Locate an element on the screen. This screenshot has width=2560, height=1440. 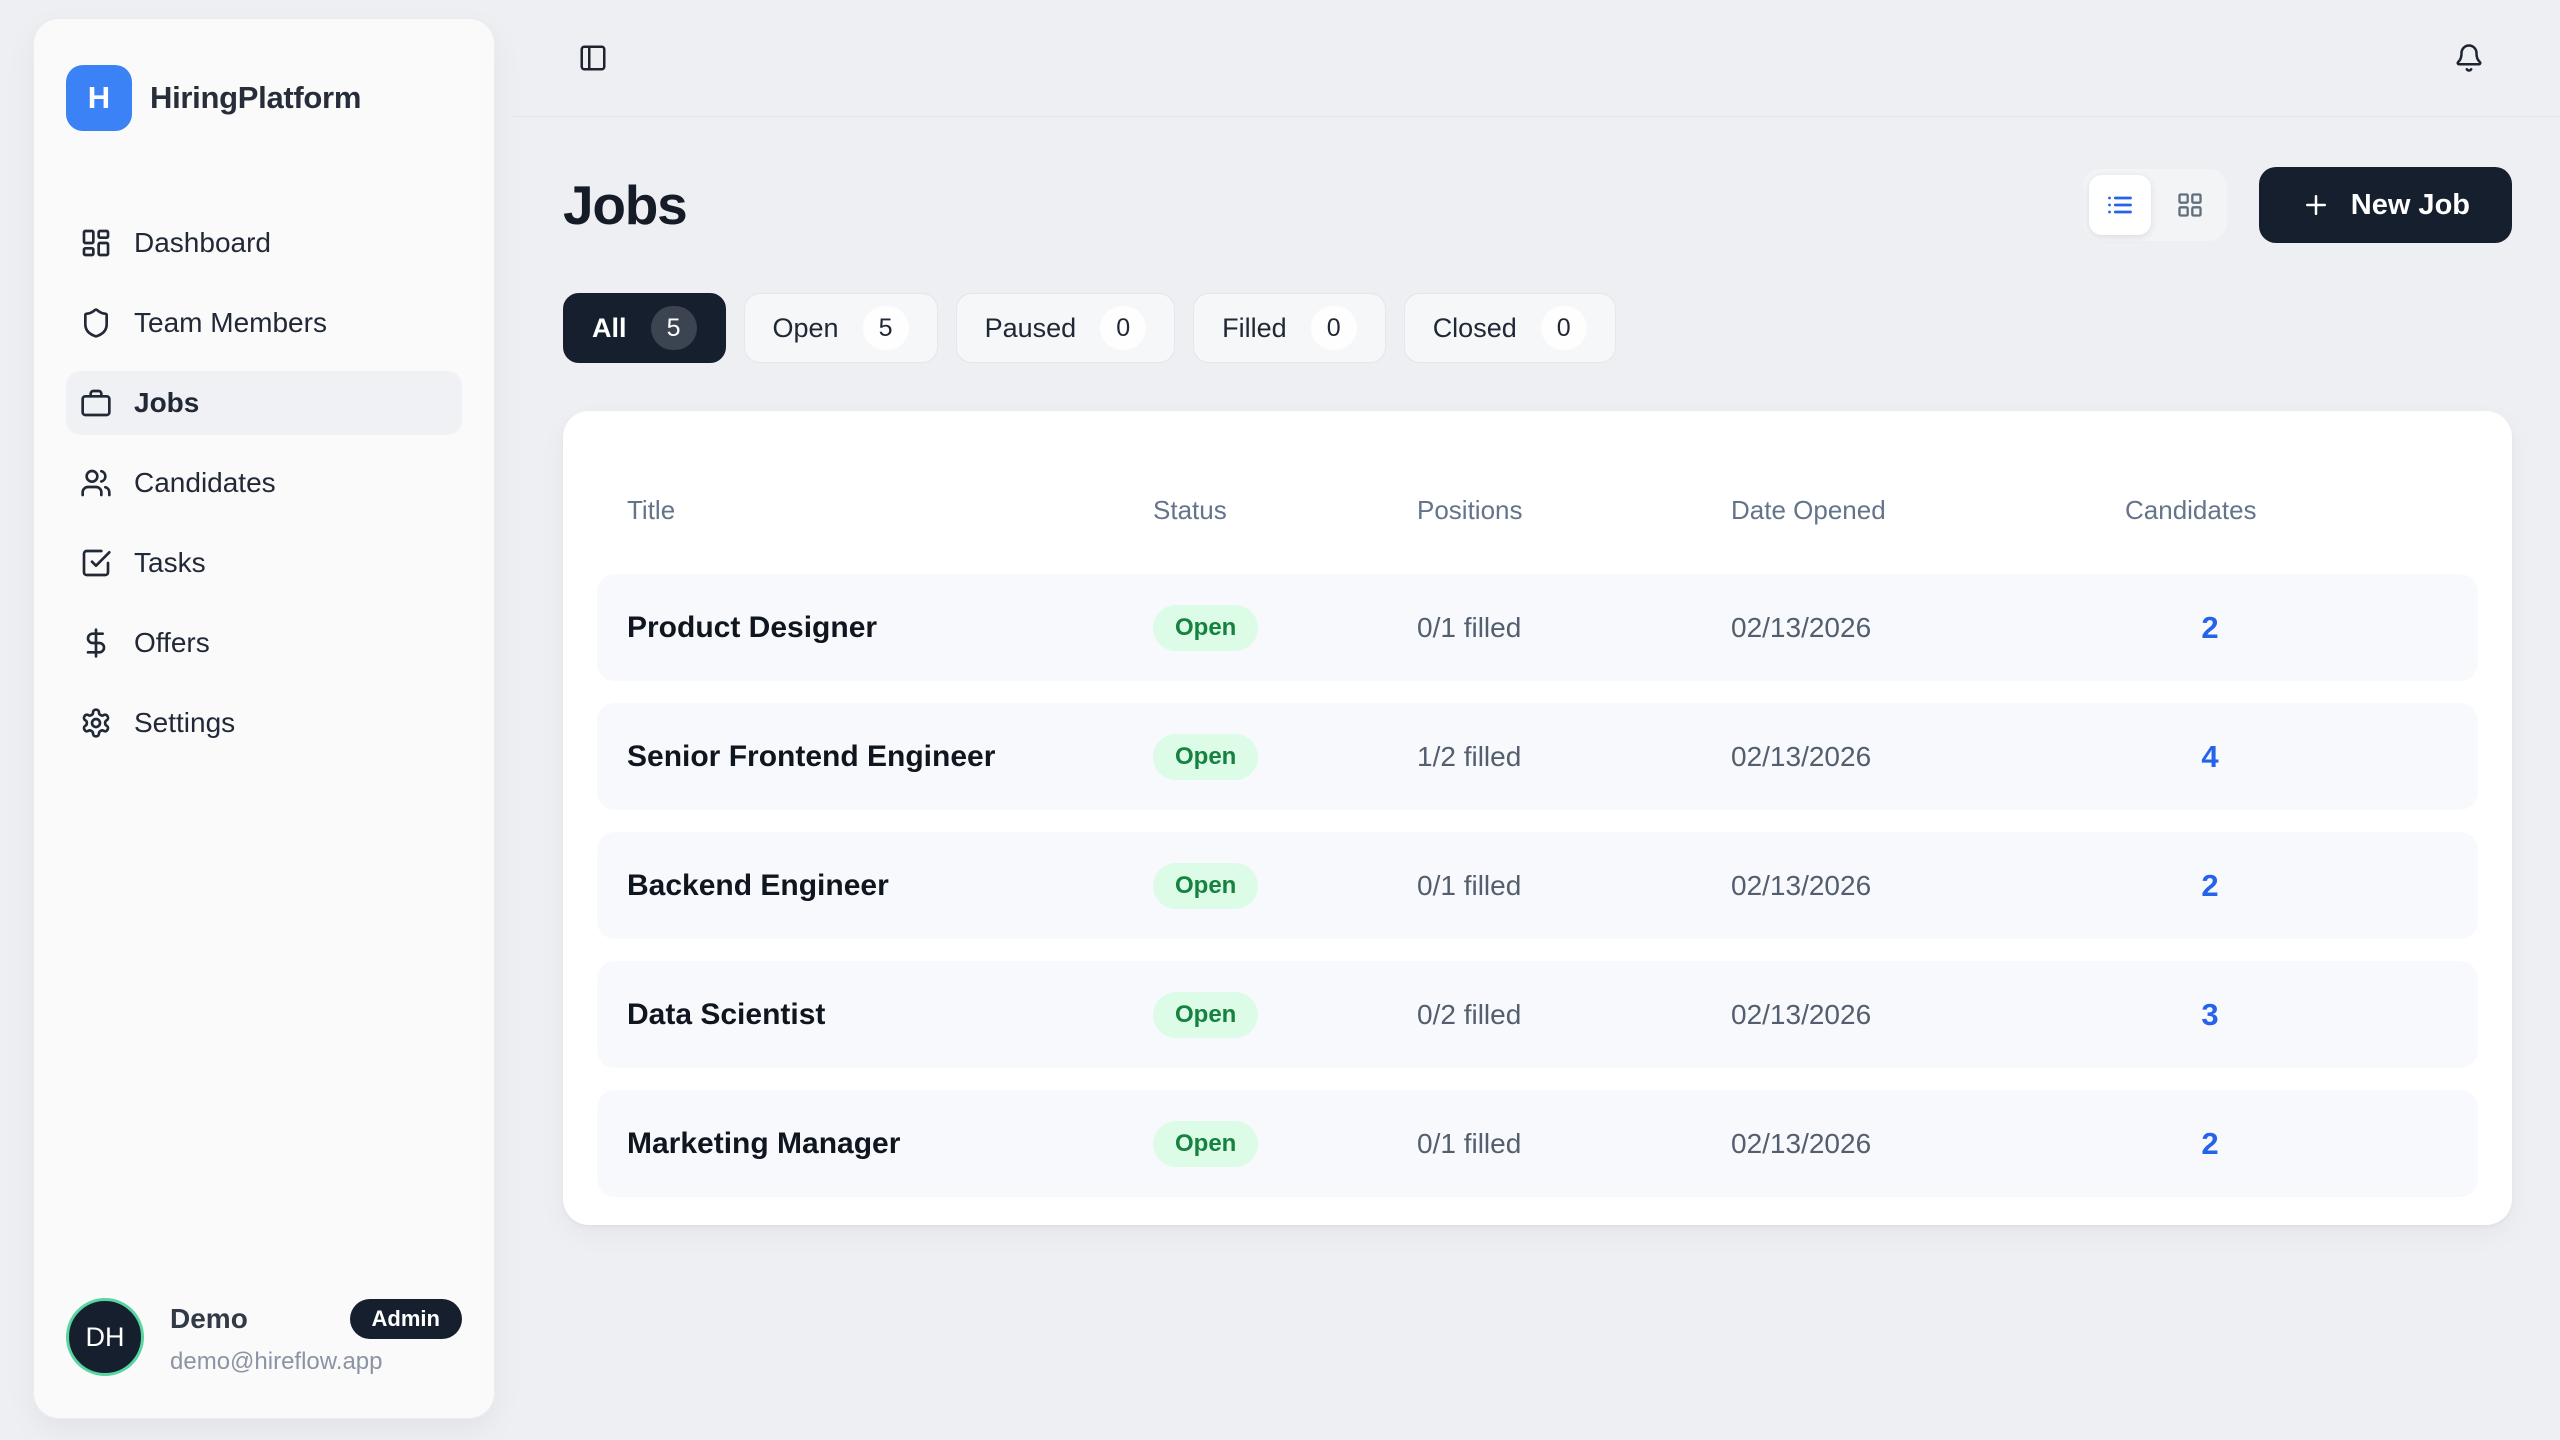
status-filter-pill: Paused 0 is located at coordinates (1065, 328).